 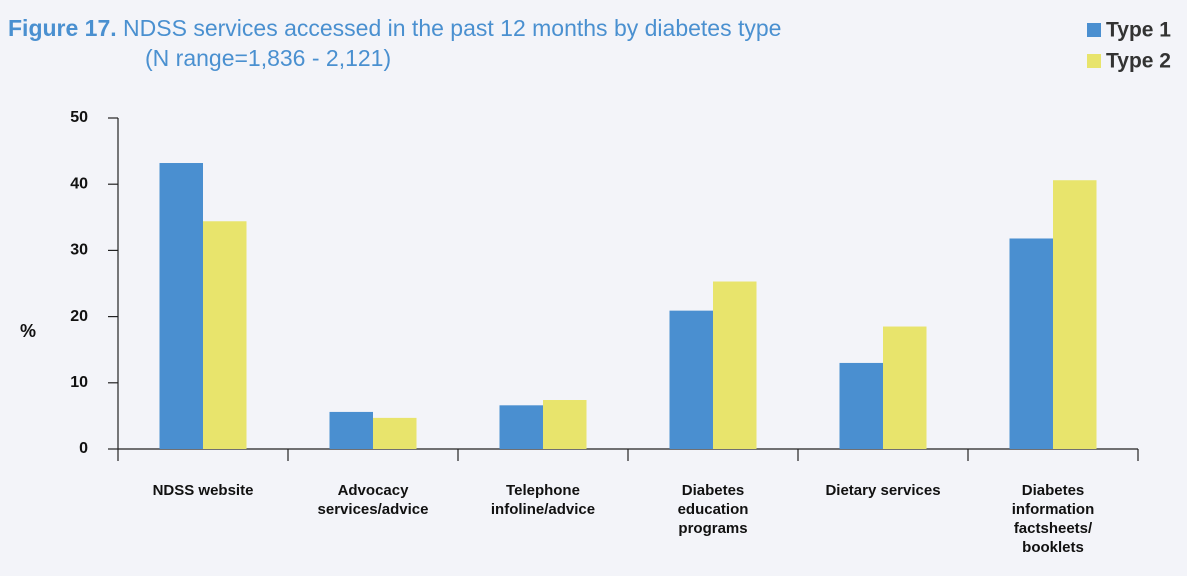 I want to click on x-tick-label: Dietary services, so click(x=883, y=490).